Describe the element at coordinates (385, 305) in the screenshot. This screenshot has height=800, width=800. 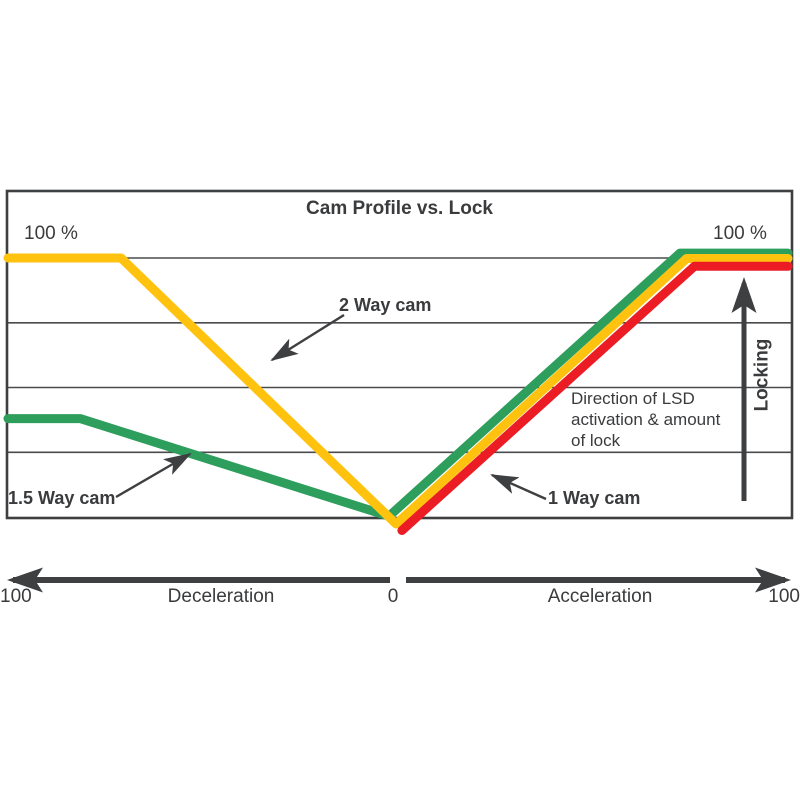
I see `two-way-cam-label: 2 Way cam` at that location.